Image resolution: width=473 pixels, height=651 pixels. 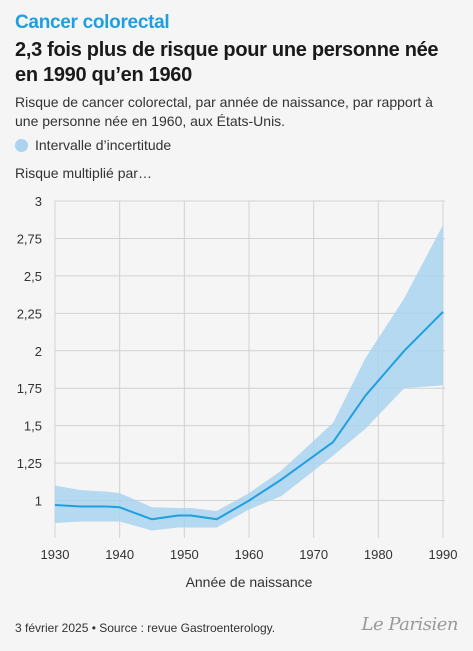 I want to click on legend: Intervalle d’incertitude, so click(x=93, y=145).